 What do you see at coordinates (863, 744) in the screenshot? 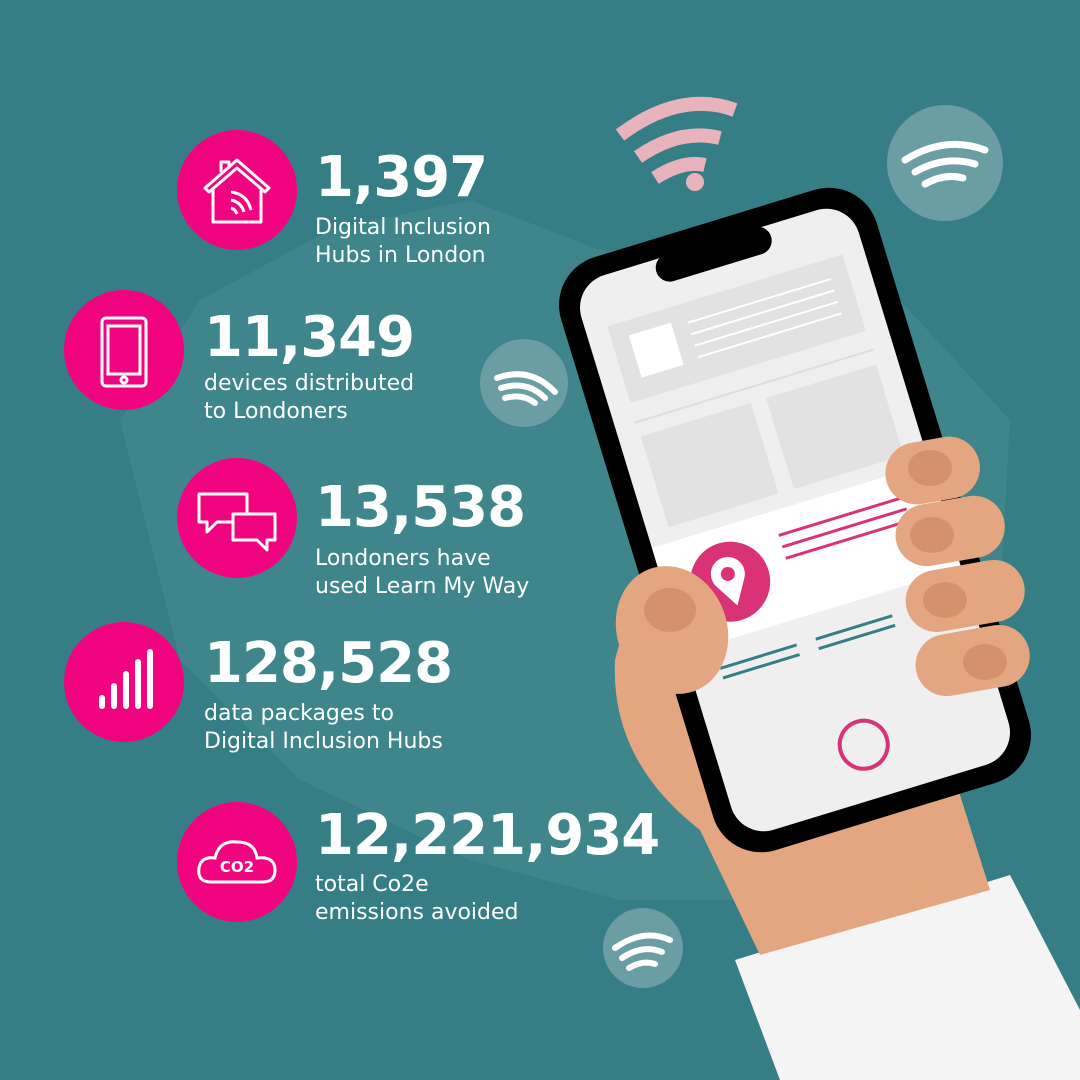
I see `home-button` at bounding box center [863, 744].